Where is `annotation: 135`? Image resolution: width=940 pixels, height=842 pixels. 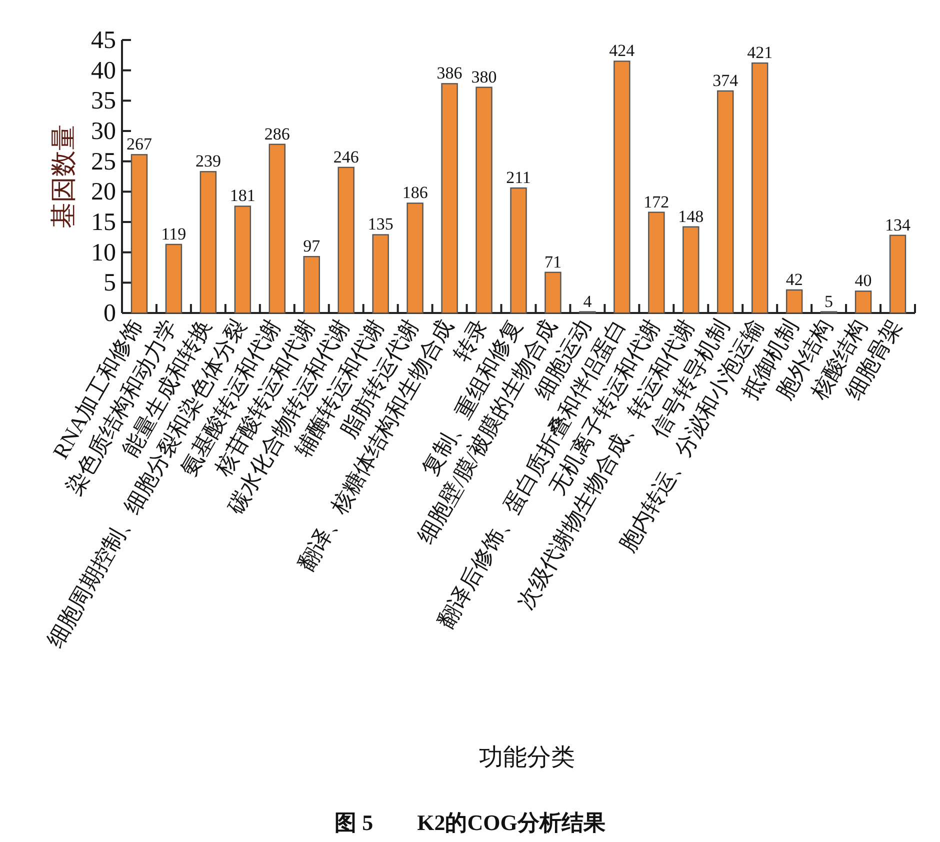 annotation: 135 is located at coordinates (381, 224).